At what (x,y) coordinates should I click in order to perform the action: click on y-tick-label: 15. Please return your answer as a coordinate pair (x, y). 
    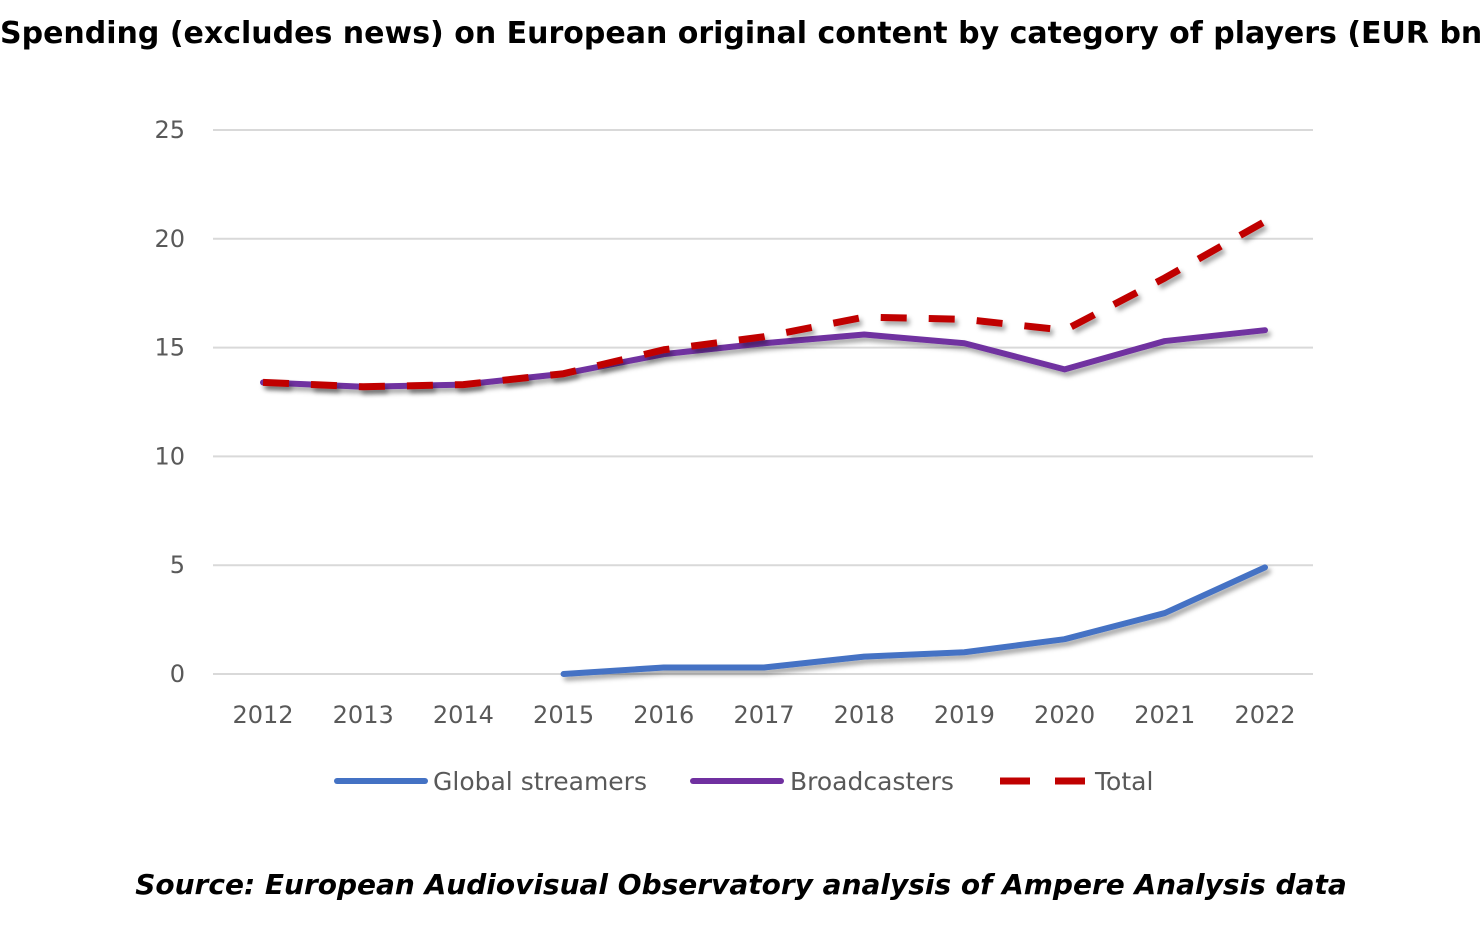
    Looking at the image, I should click on (169, 348).